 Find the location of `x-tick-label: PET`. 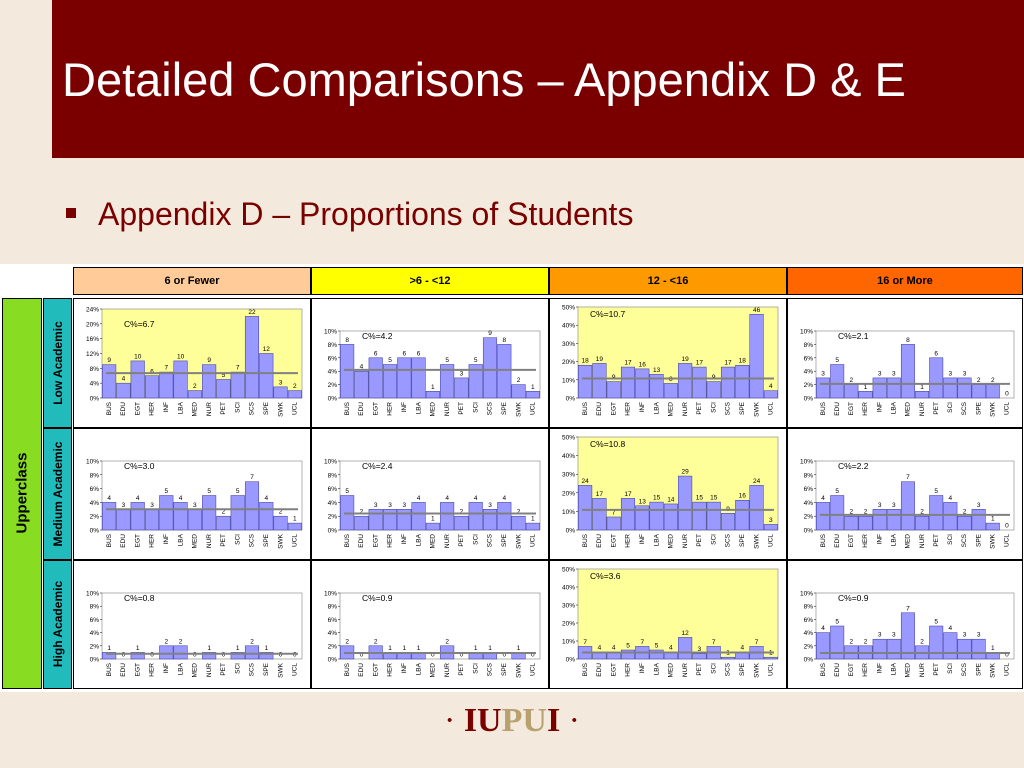

x-tick-label: PET is located at coordinates (461, 540).